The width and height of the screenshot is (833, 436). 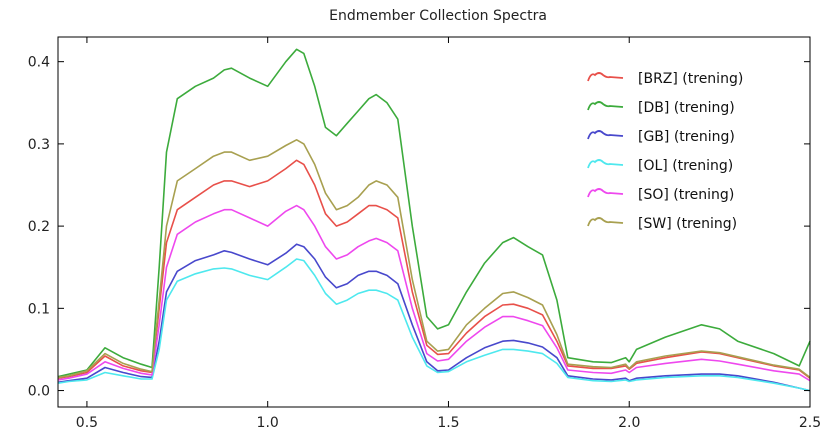 I want to click on chart-title: Endmember Collection Spectra, so click(x=438, y=16).